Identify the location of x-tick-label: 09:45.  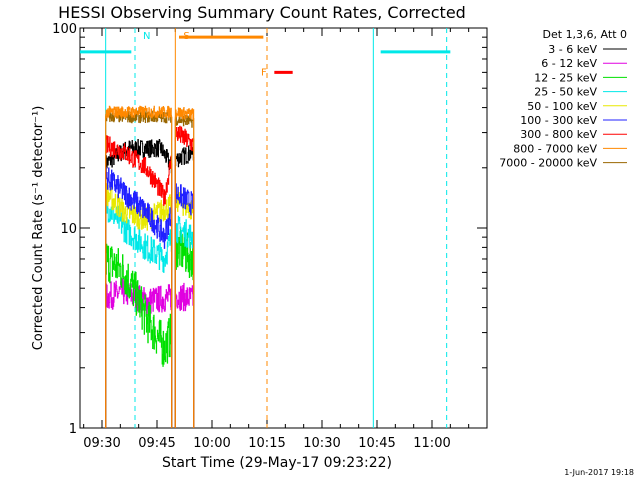
(156, 443).